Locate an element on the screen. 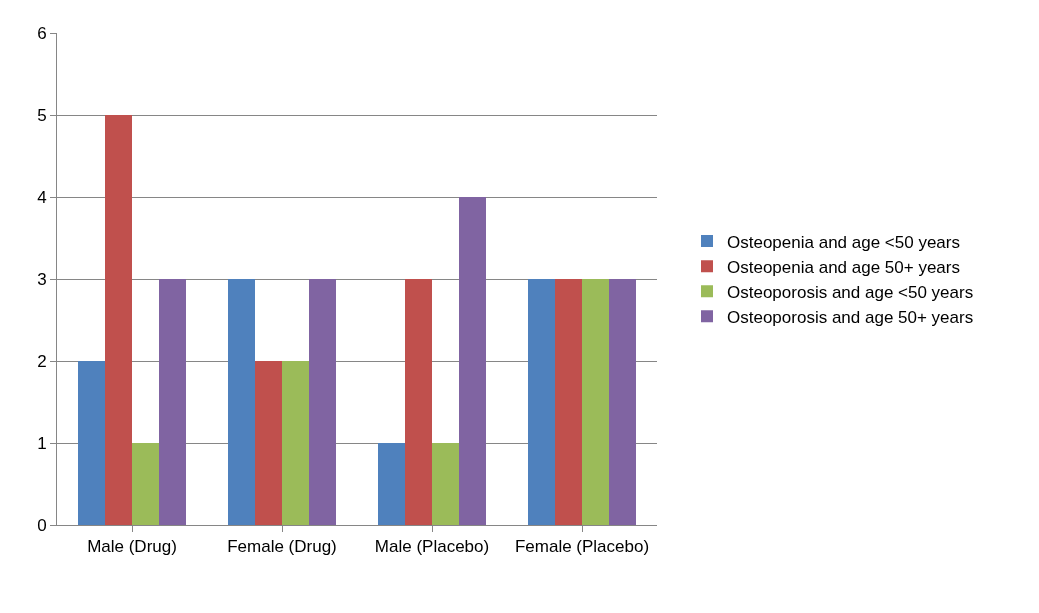 The height and width of the screenshot is (613, 1039). x-tick-label: Female (Placebo) is located at coordinates (582, 547).